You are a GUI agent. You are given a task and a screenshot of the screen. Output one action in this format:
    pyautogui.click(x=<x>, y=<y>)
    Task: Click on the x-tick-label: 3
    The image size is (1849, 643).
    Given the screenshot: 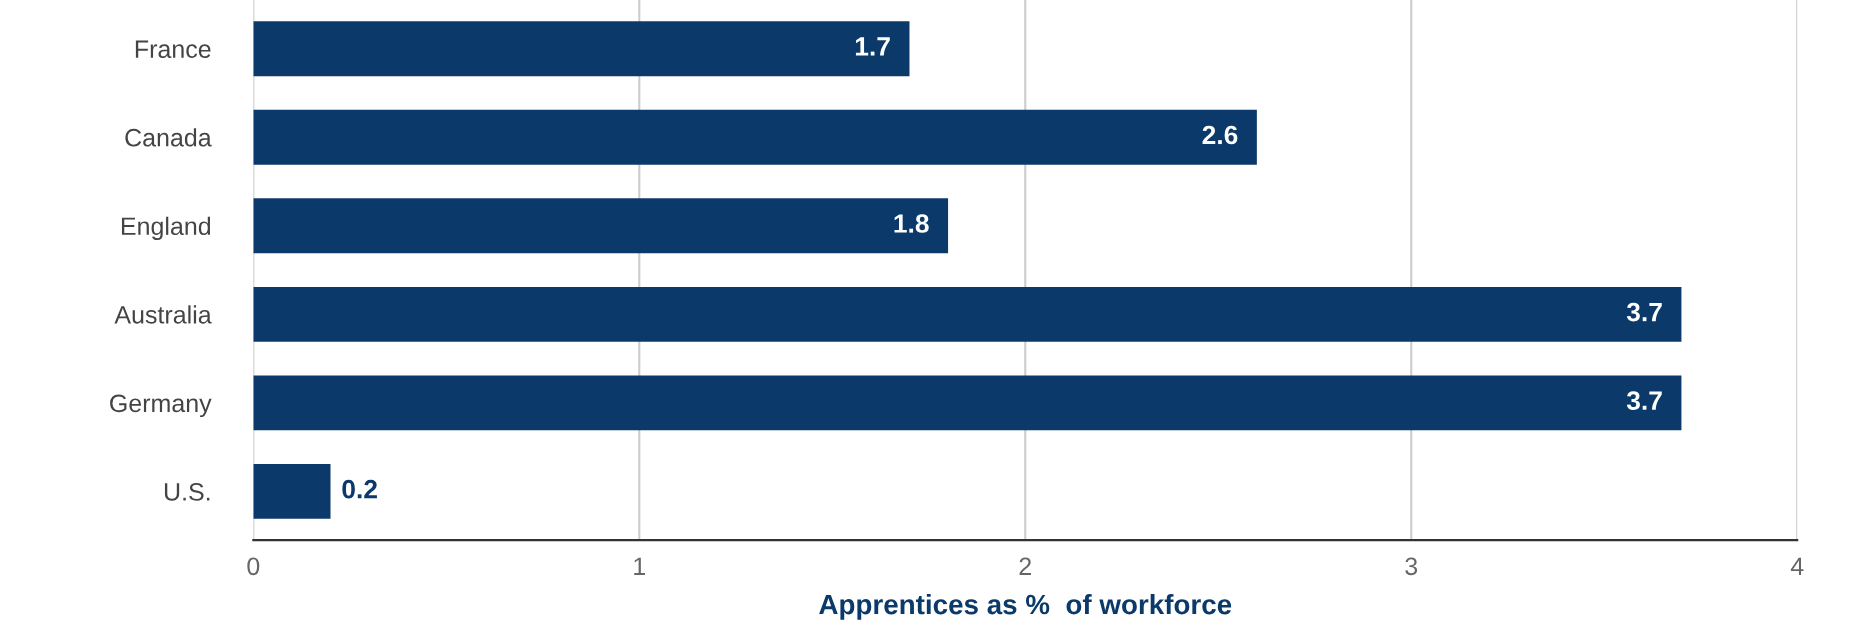 What is the action you would take?
    pyautogui.click(x=1411, y=566)
    